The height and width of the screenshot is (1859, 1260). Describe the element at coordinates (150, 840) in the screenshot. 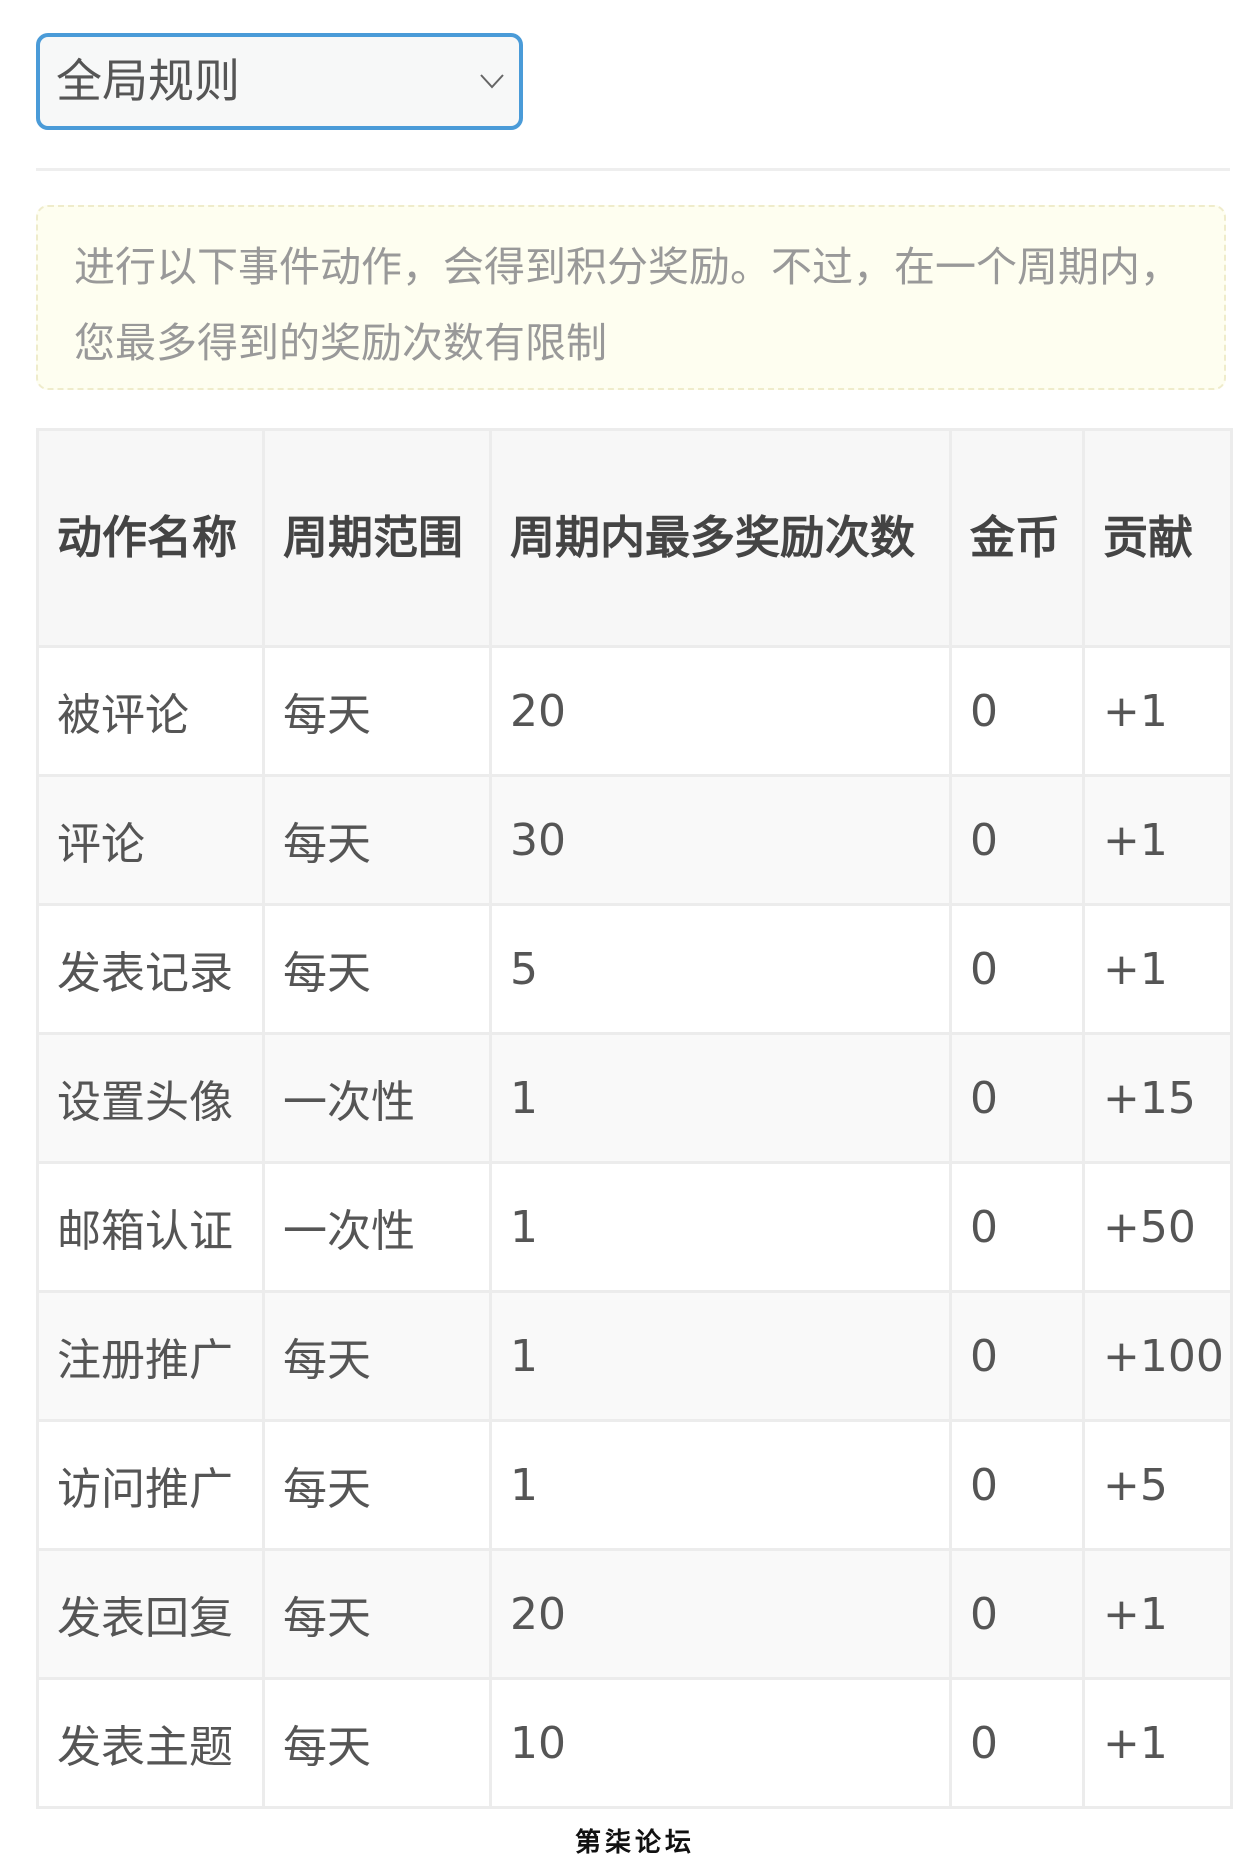

I see `cell-action-name: 评论` at that location.